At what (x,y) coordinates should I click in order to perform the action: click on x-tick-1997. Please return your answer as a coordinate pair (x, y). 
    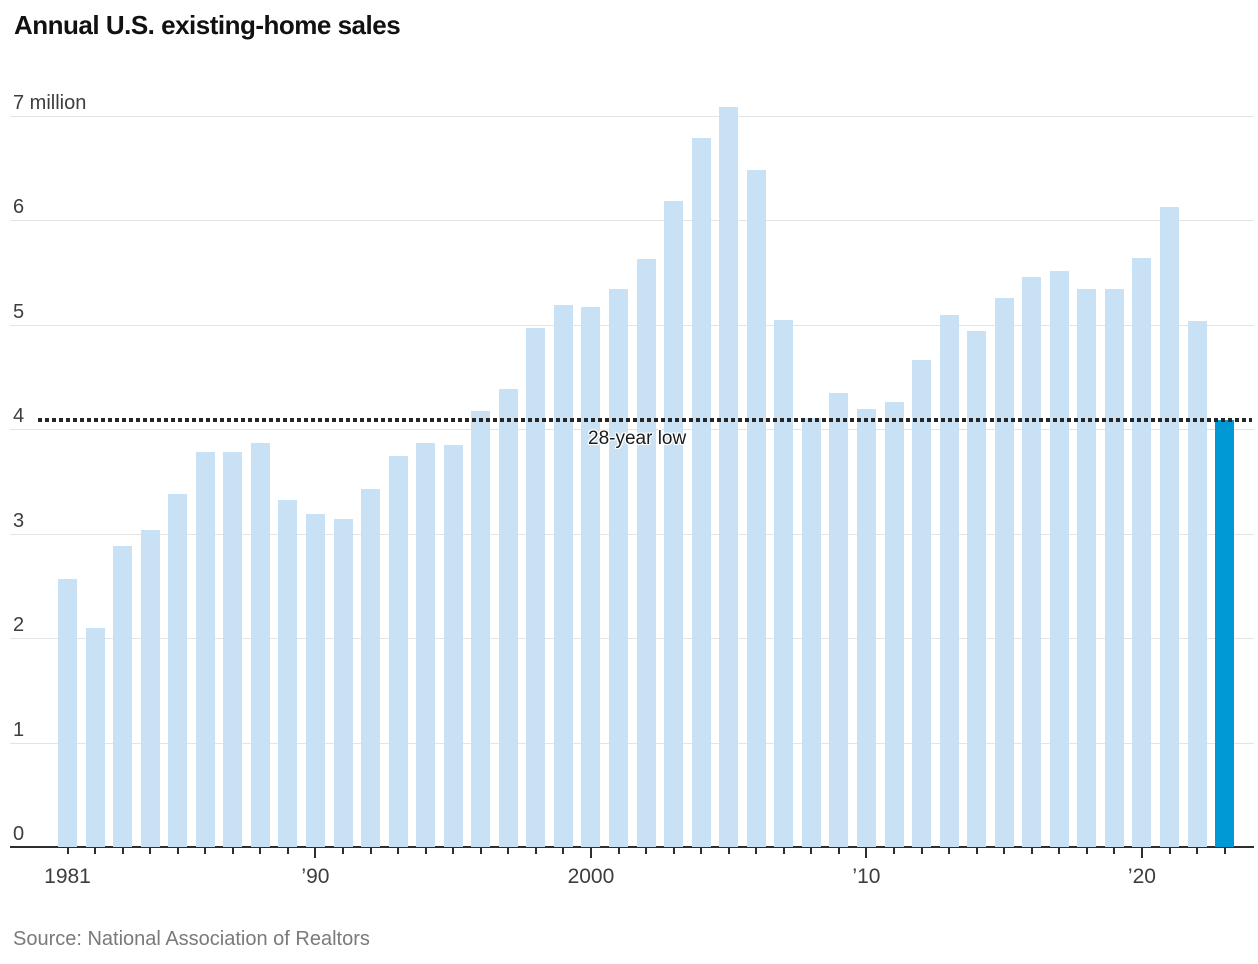
    Looking at the image, I should click on (508, 851).